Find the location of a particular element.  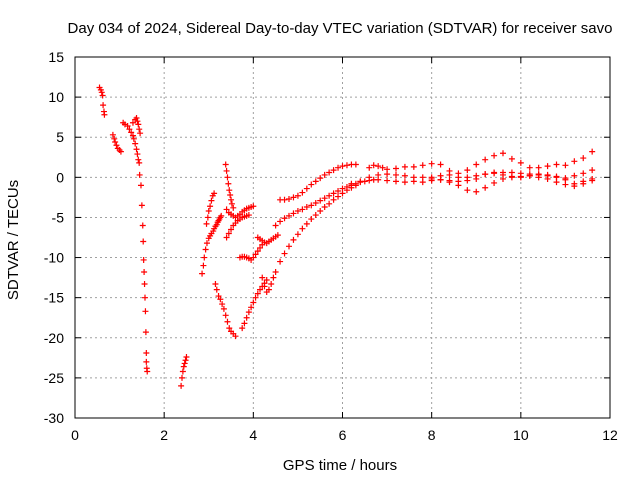

y-axis-label: SDTVAR / TECUs is located at coordinates (13, 240).